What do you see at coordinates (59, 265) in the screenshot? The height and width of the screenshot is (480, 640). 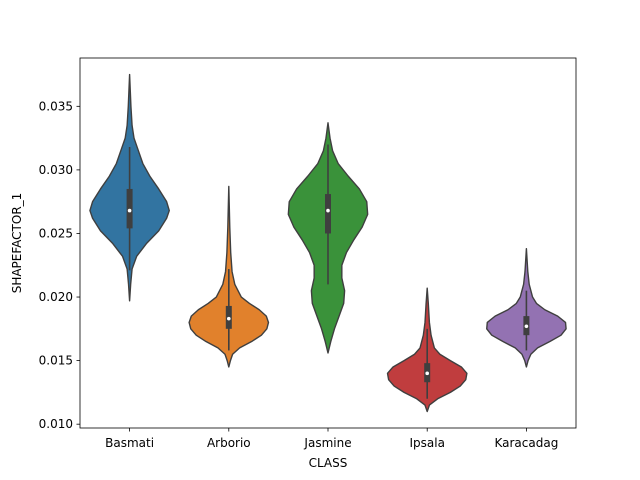 I see `y-axis: 0.010 0.015 0.020 0.025 0.030 0.035` at bounding box center [59, 265].